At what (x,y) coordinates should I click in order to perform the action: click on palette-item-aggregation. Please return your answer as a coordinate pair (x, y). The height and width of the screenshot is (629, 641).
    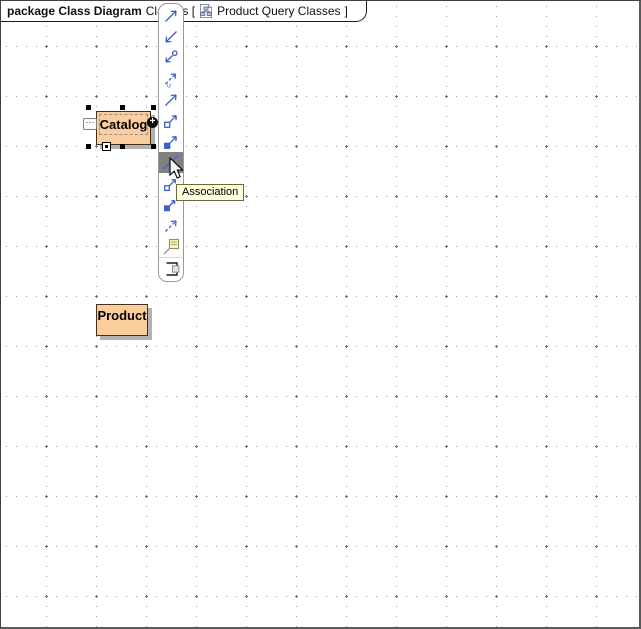
    Looking at the image, I should click on (171, 120).